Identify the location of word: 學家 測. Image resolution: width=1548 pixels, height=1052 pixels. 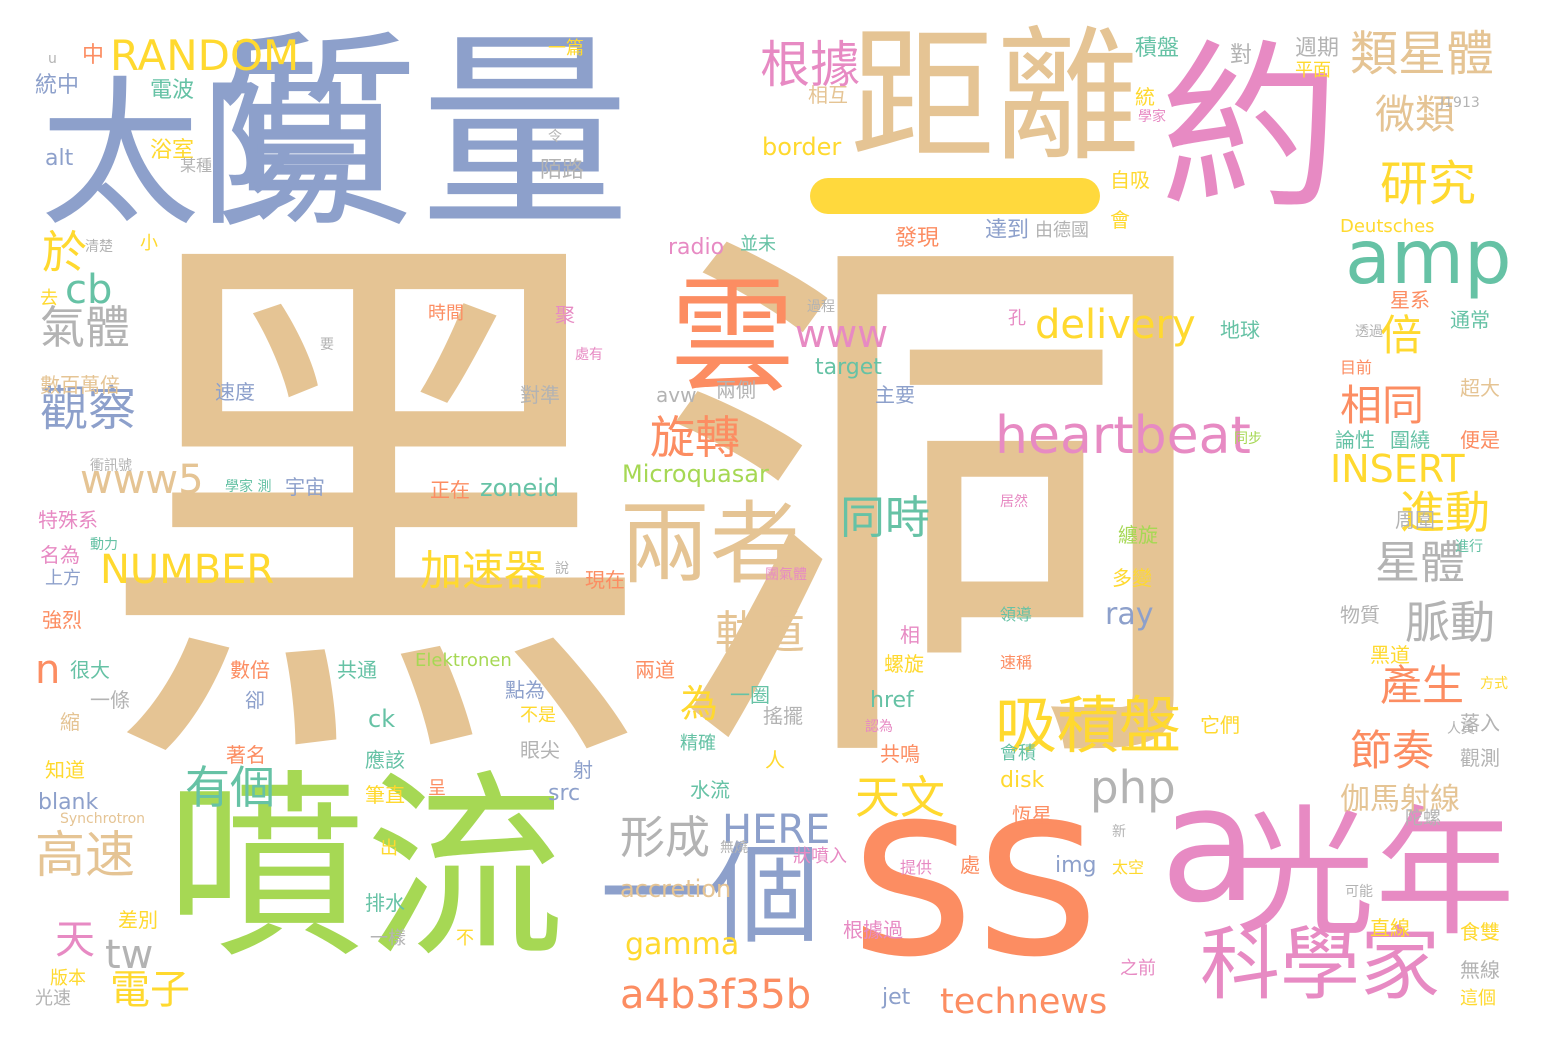
(248, 487).